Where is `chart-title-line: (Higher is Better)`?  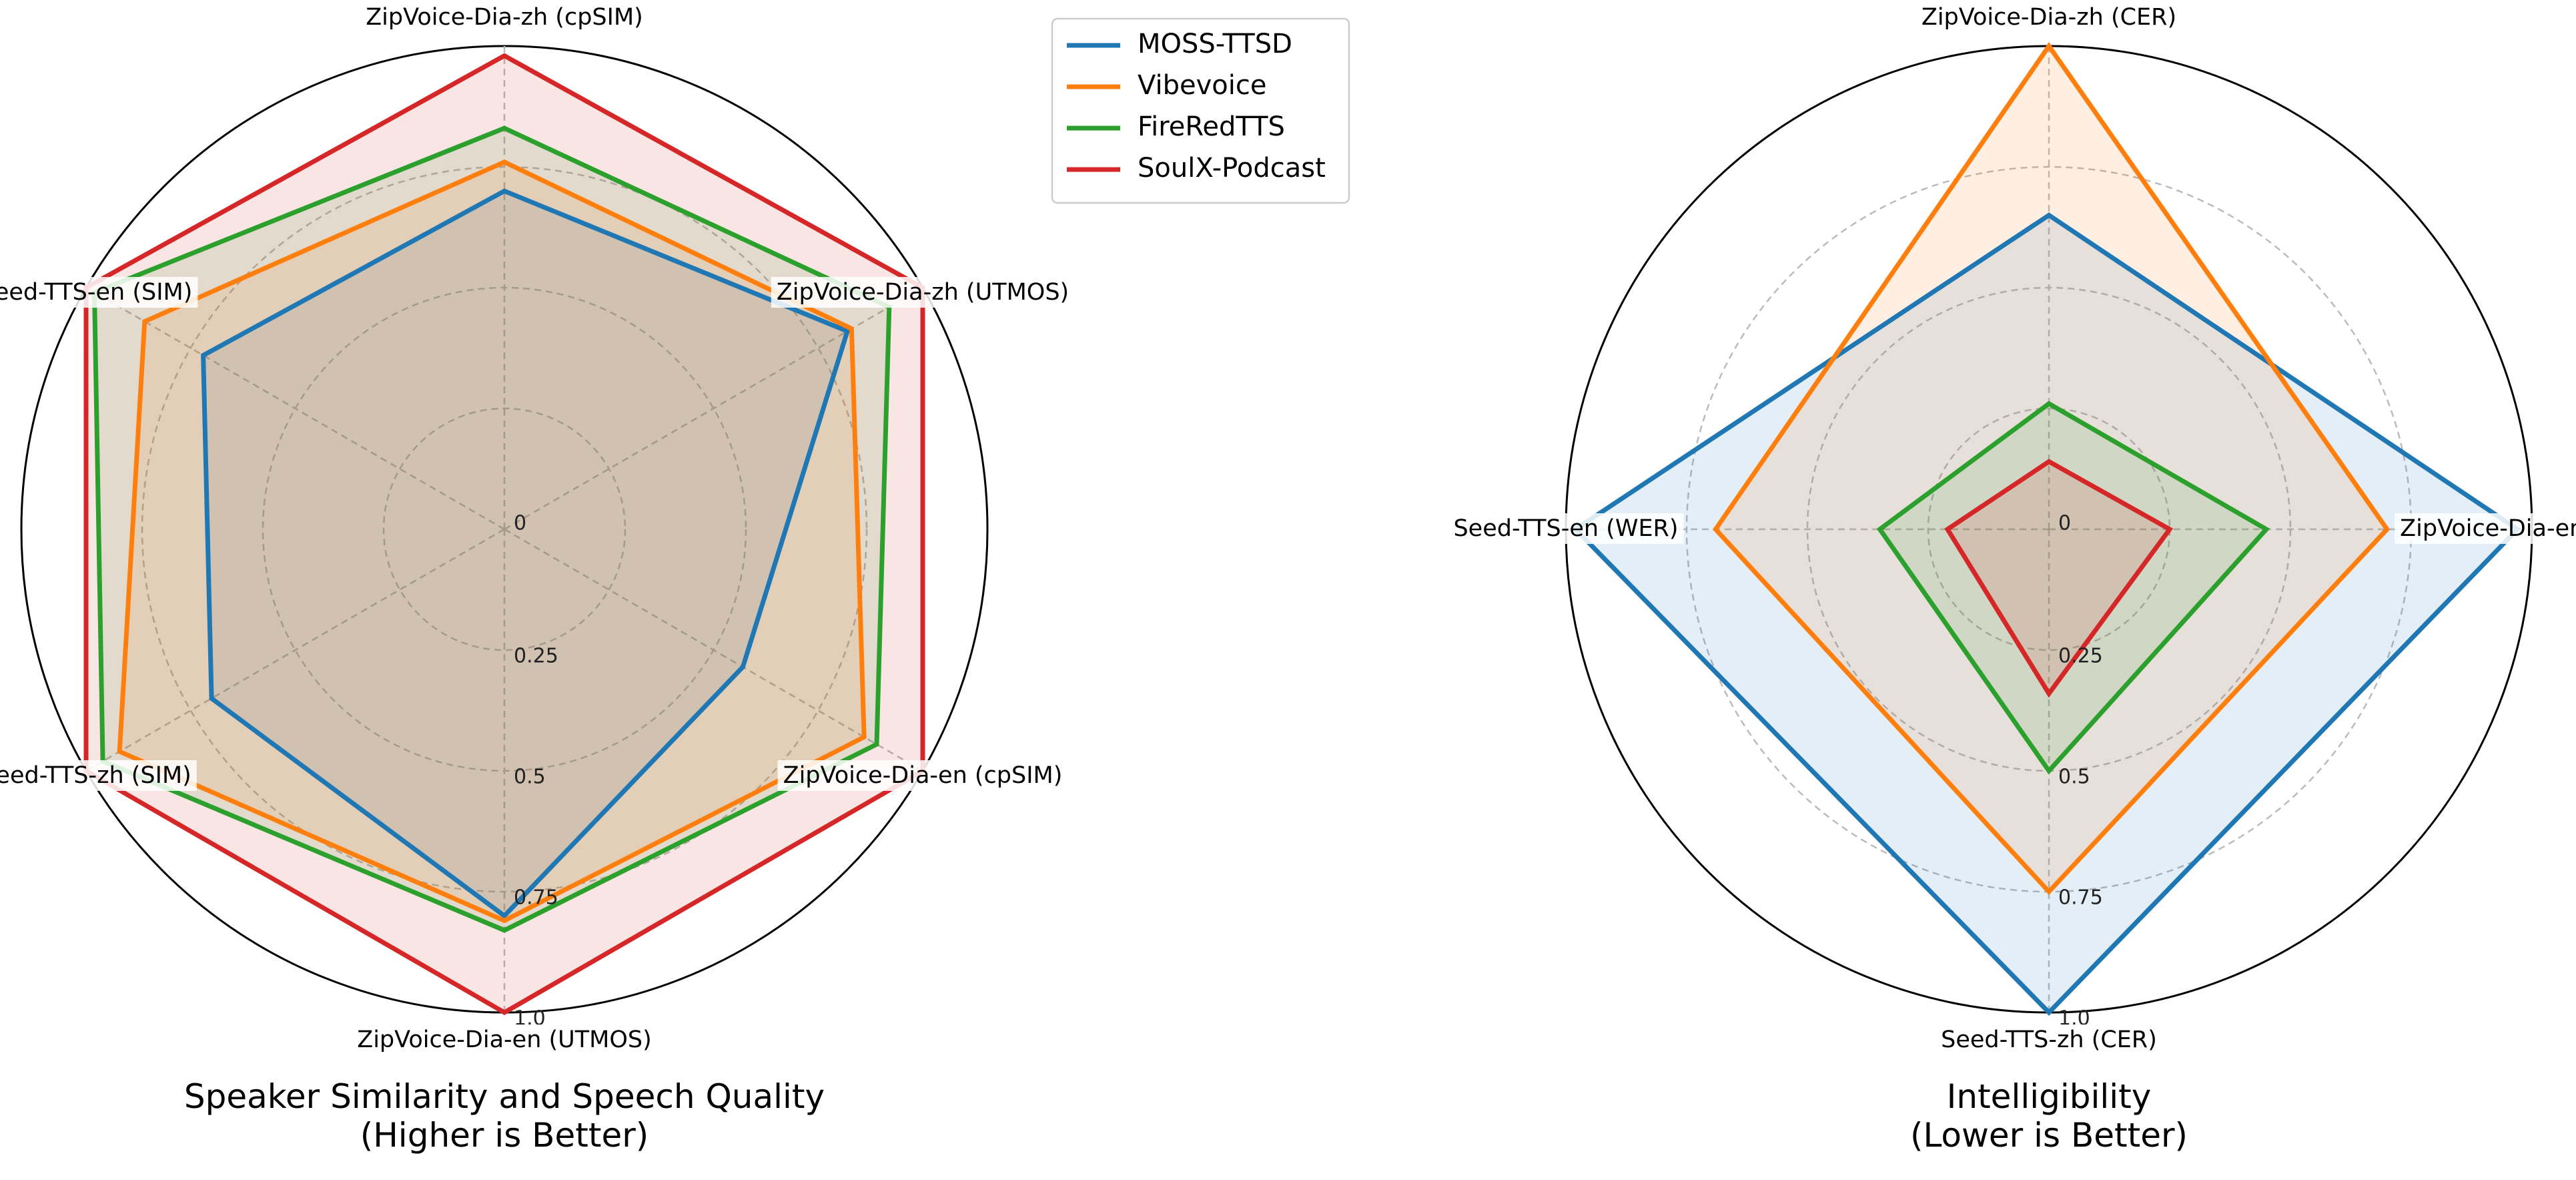
chart-title-line: (Higher is Better) is located at coordinates (504, 1135).